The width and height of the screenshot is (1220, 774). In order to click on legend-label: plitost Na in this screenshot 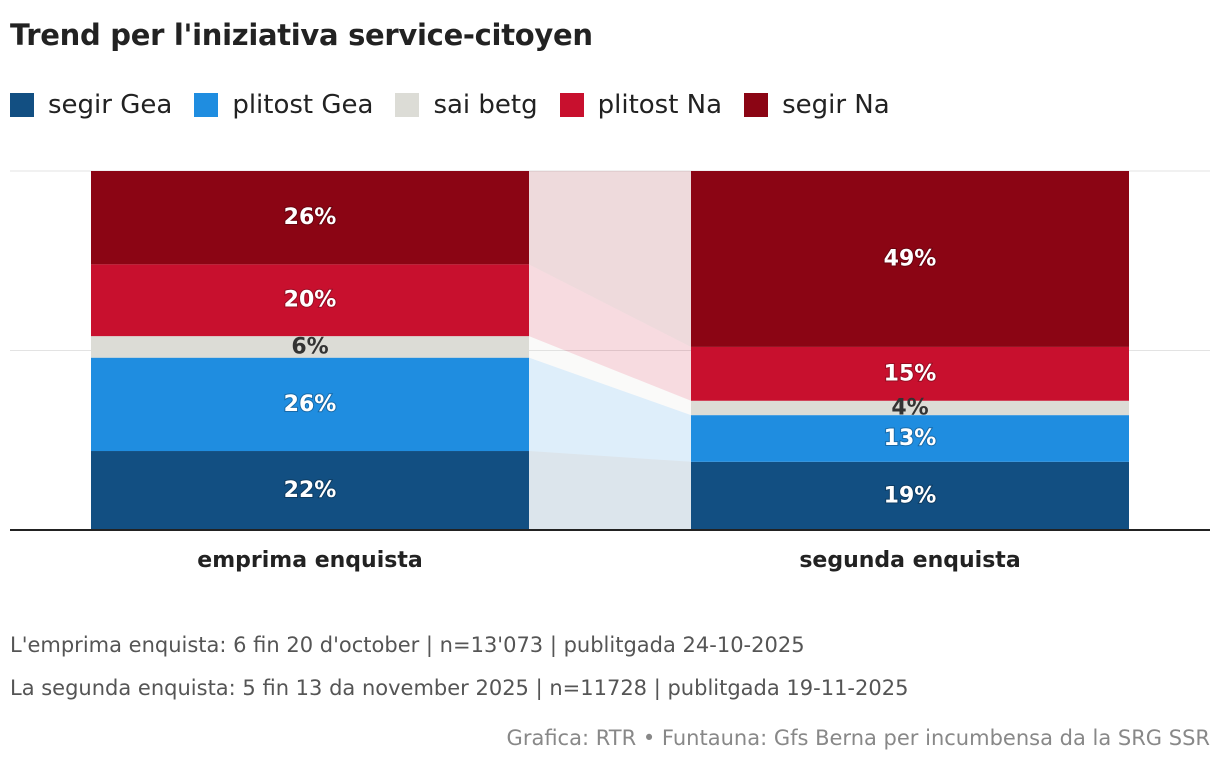, I will do `click(660, 105)`.